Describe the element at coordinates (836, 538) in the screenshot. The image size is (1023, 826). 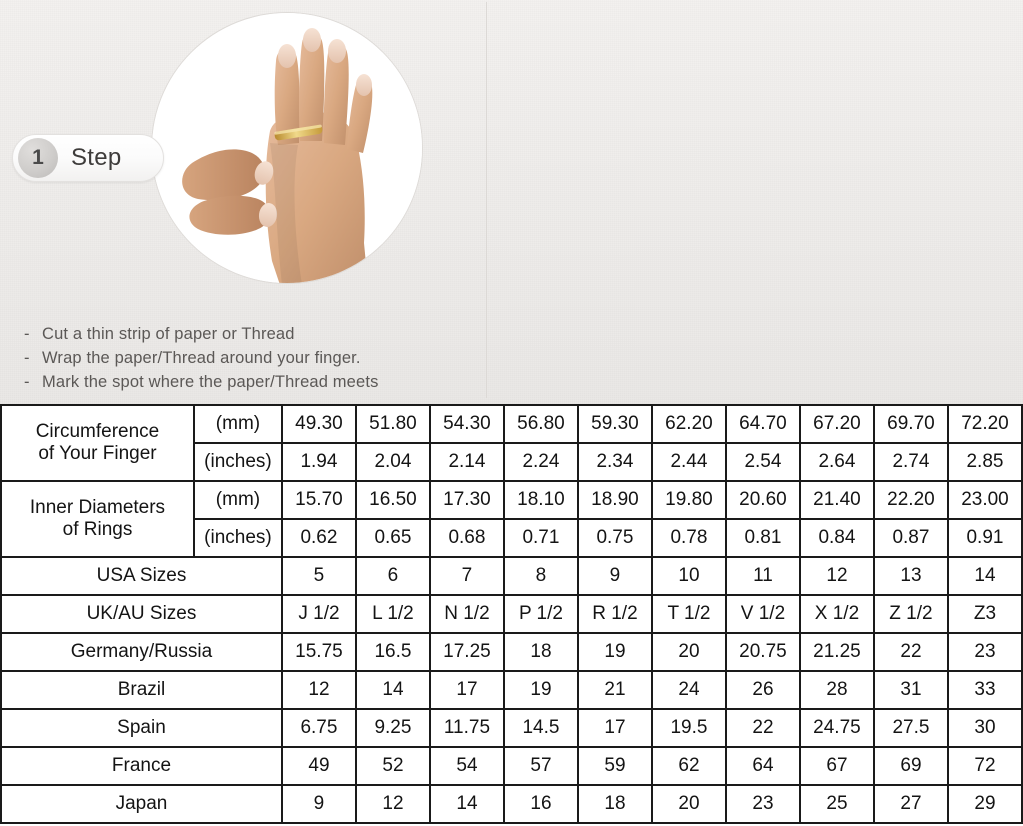
I see `table-cell: 0.84` at that location.